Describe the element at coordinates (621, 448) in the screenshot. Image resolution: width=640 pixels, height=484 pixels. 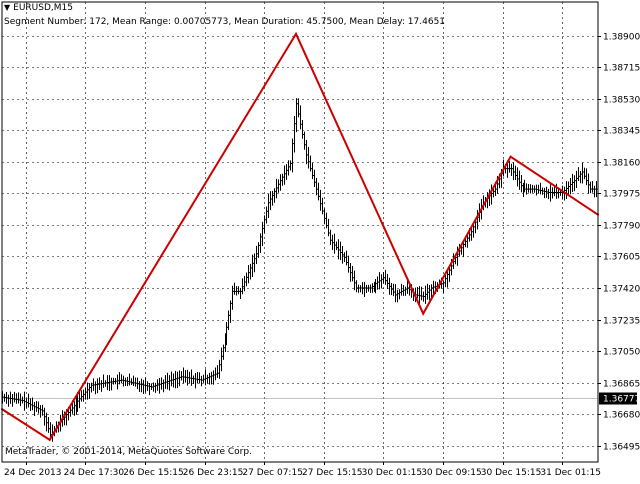
I see `price-tick-label: 1.36495` at that location.